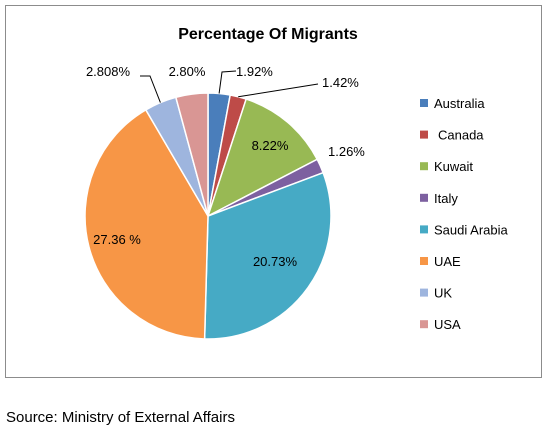 The width and height of the screenshot is (548, 435). I want to click on legend-swatch-usa, so click(424, 324).